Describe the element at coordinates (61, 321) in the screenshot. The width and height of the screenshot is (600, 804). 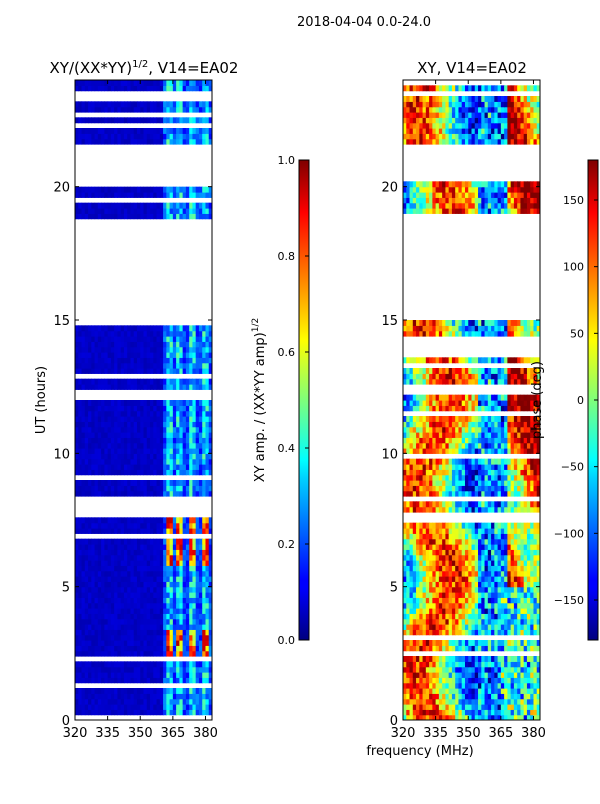
I see `left-ytick-label: 15` at that location.